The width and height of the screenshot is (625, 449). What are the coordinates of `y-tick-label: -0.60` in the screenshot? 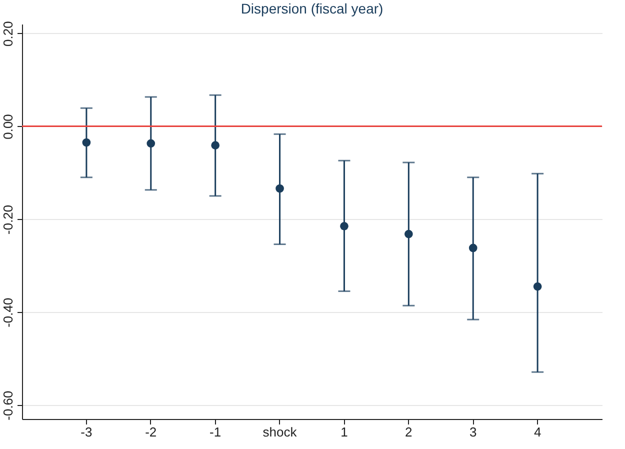 It's located at (8, 405).